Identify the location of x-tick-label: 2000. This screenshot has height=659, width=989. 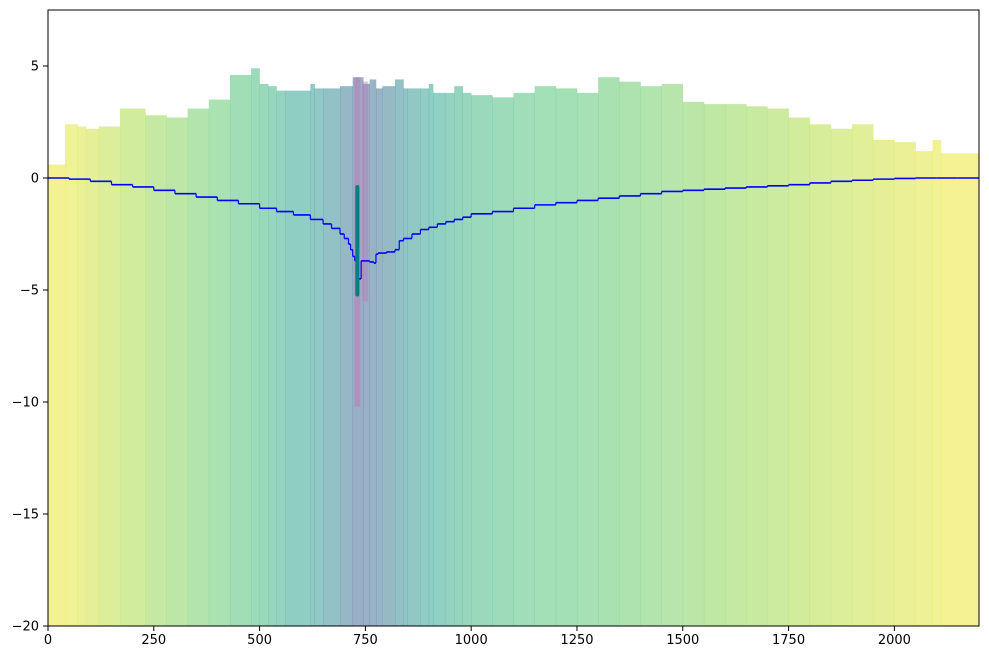
(894, 640).